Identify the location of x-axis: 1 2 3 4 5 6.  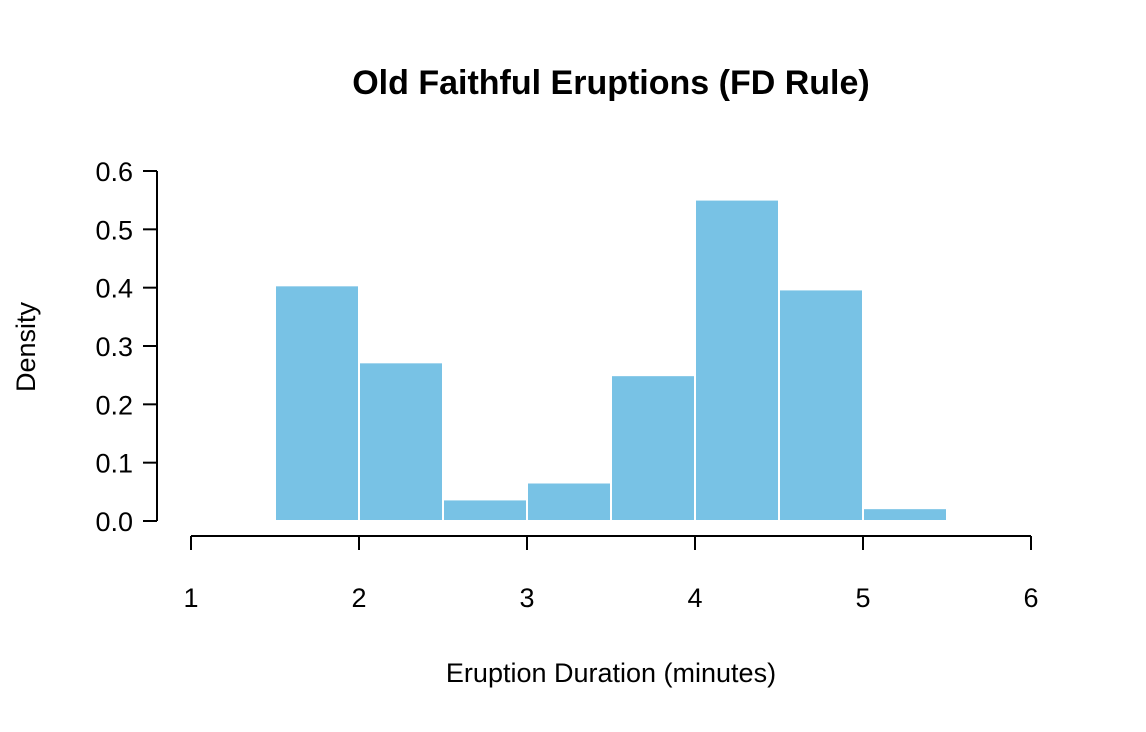
(611, 574).